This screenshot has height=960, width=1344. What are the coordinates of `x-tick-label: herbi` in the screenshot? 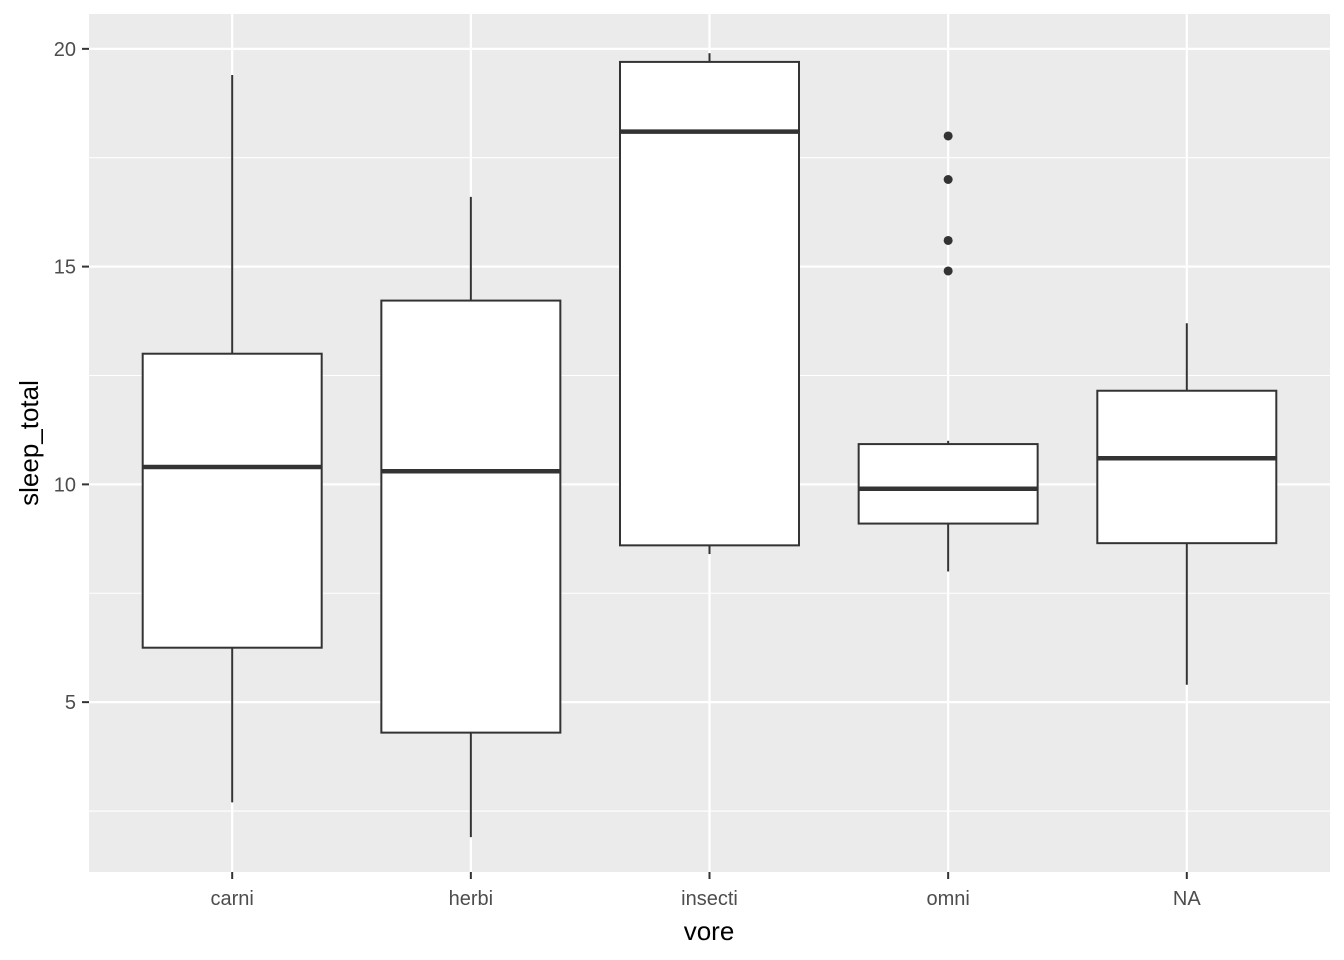 It's located at (471, 899).